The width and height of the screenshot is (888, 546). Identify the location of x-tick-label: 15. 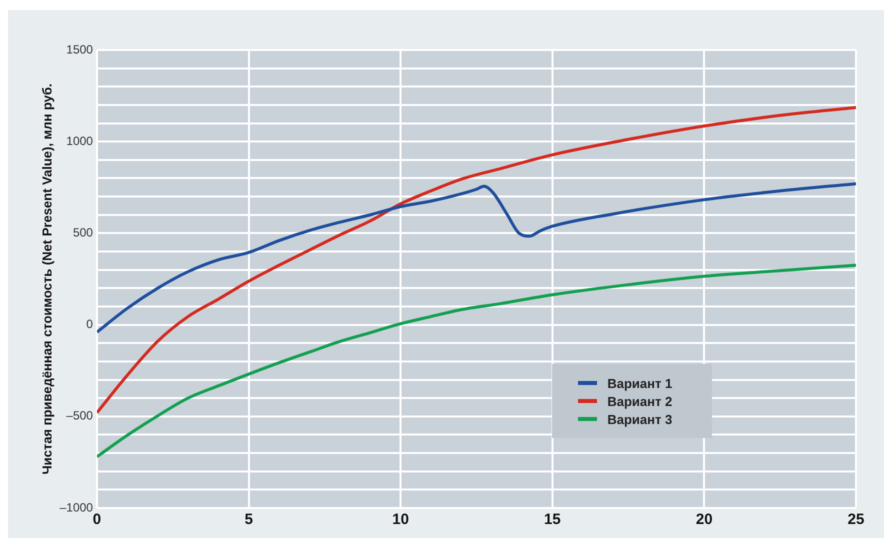
(552, 519).